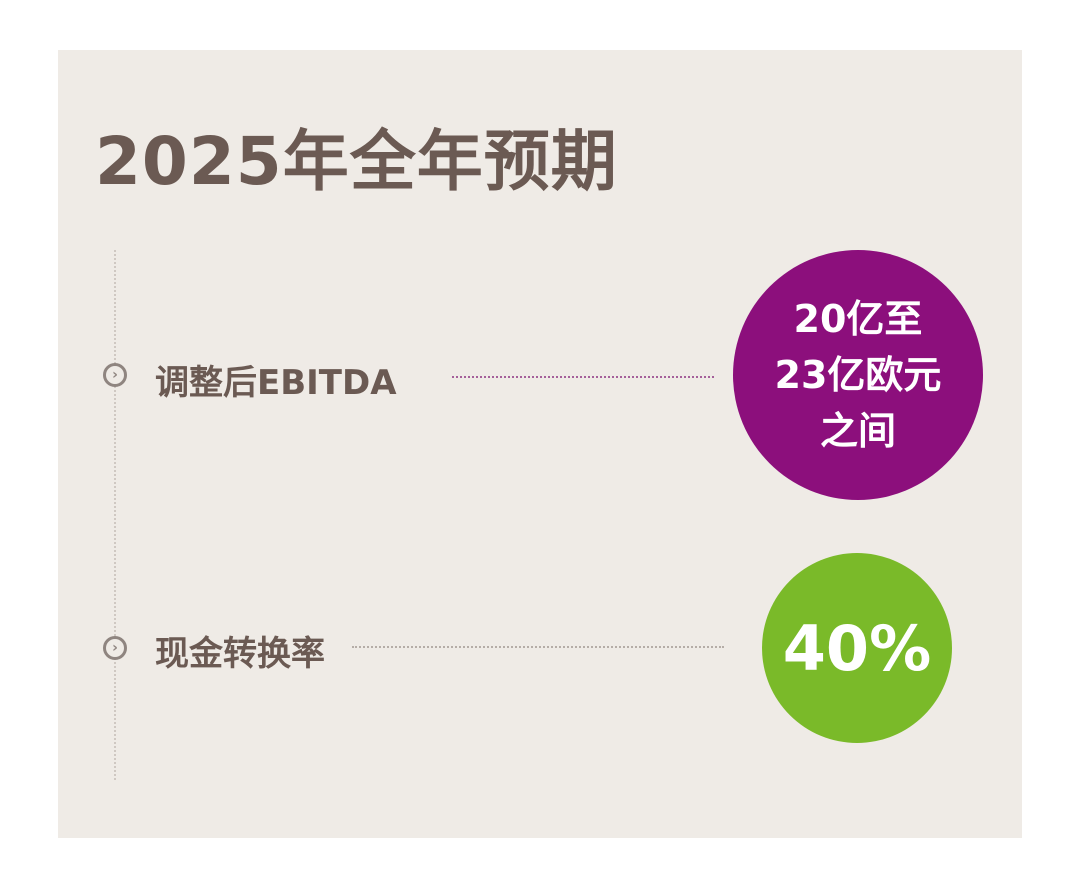  What do you see at coordinates (858, 319) in the screenshot?
I see `ebitda-value-line: 20亿至` at bounding box center [858, 319].